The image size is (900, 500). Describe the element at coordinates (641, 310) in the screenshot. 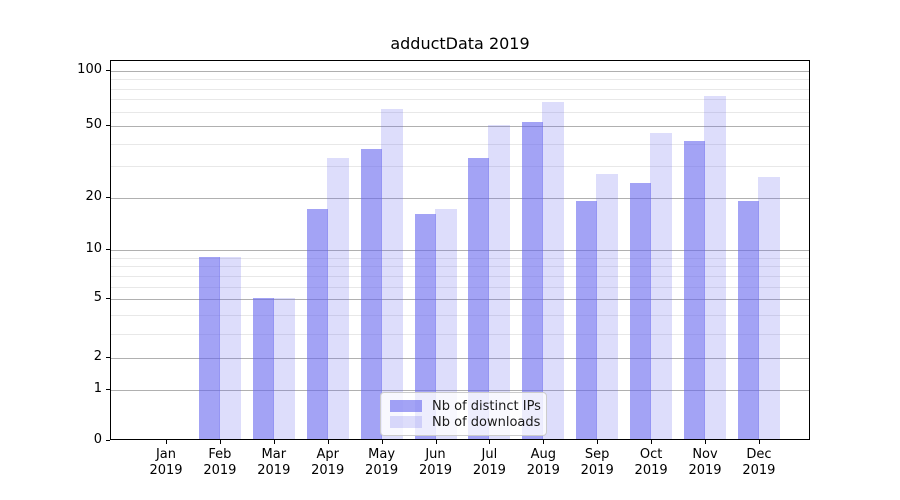

I see `bar-distinct-ips-oct` at that location.